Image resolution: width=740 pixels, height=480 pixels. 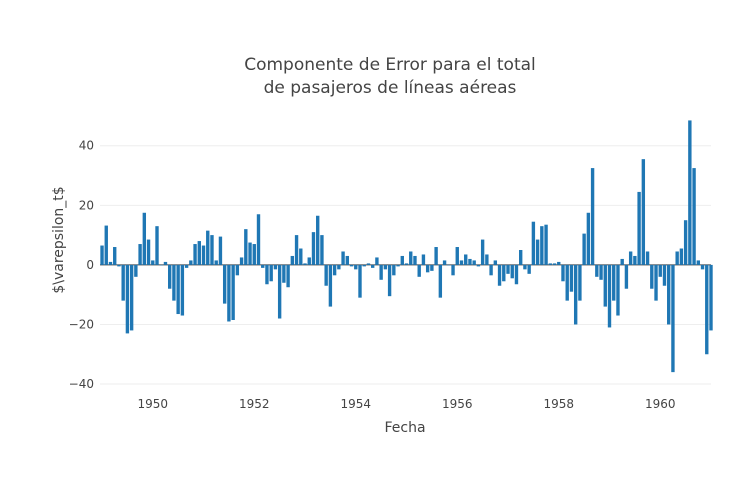 I want to click on y-tick-label: 20, so click(x=86, y=205).